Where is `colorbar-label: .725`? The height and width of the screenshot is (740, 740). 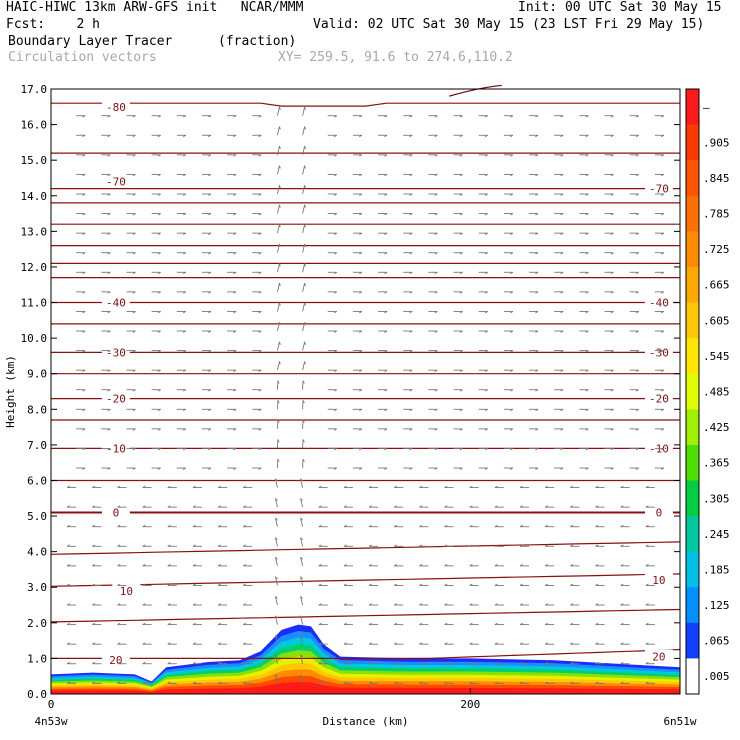
colorbar-label: .725 is located at coordinates (716, 249).